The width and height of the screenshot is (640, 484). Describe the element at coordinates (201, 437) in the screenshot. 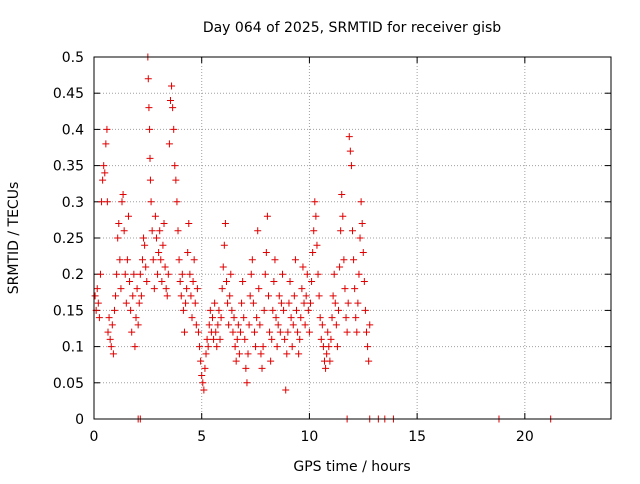

I see `x-tick-label: 5` at that location.